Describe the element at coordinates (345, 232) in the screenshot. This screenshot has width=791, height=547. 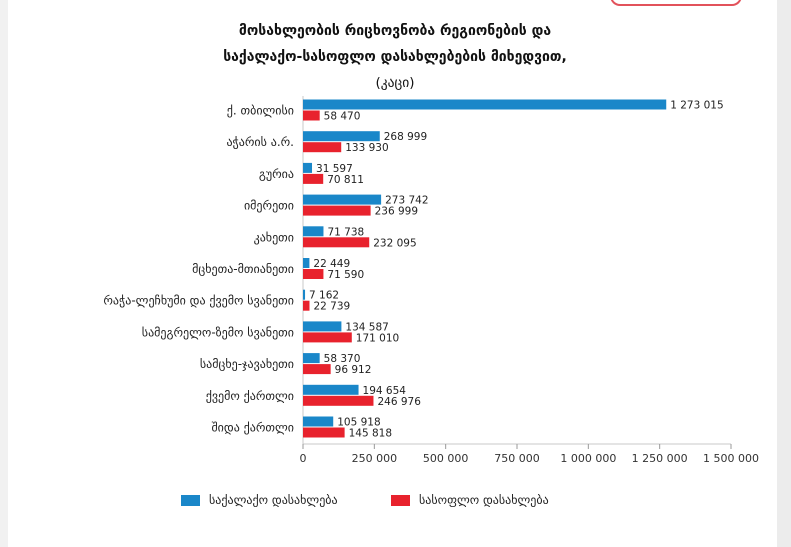
I see `data-label-urban: 71 738` at that location.